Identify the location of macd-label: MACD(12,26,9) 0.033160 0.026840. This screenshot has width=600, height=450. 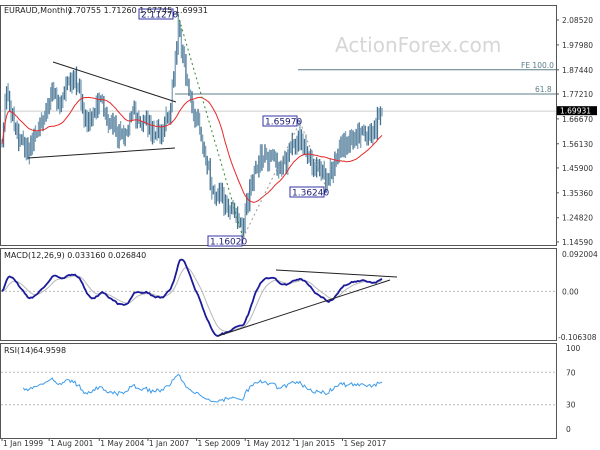
(75, 255).